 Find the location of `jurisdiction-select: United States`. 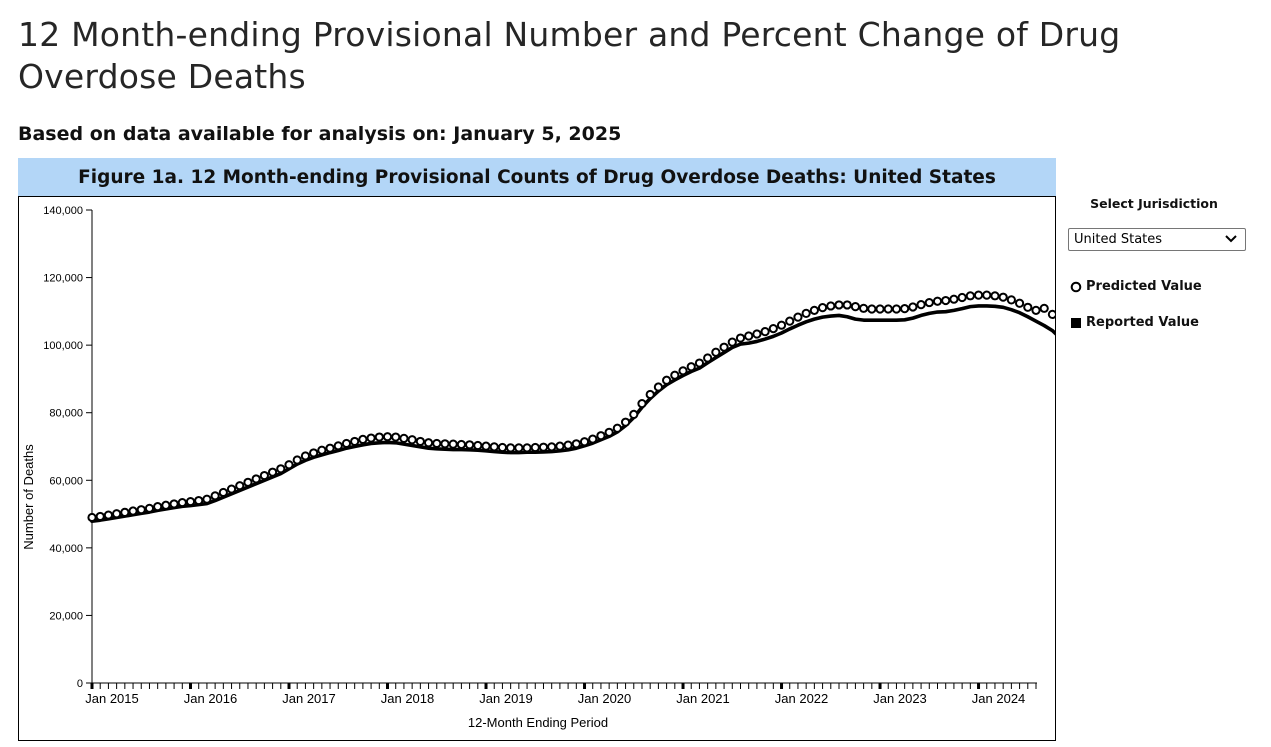

jurisdiction-select: United States is located at coordinates (1157, 239).